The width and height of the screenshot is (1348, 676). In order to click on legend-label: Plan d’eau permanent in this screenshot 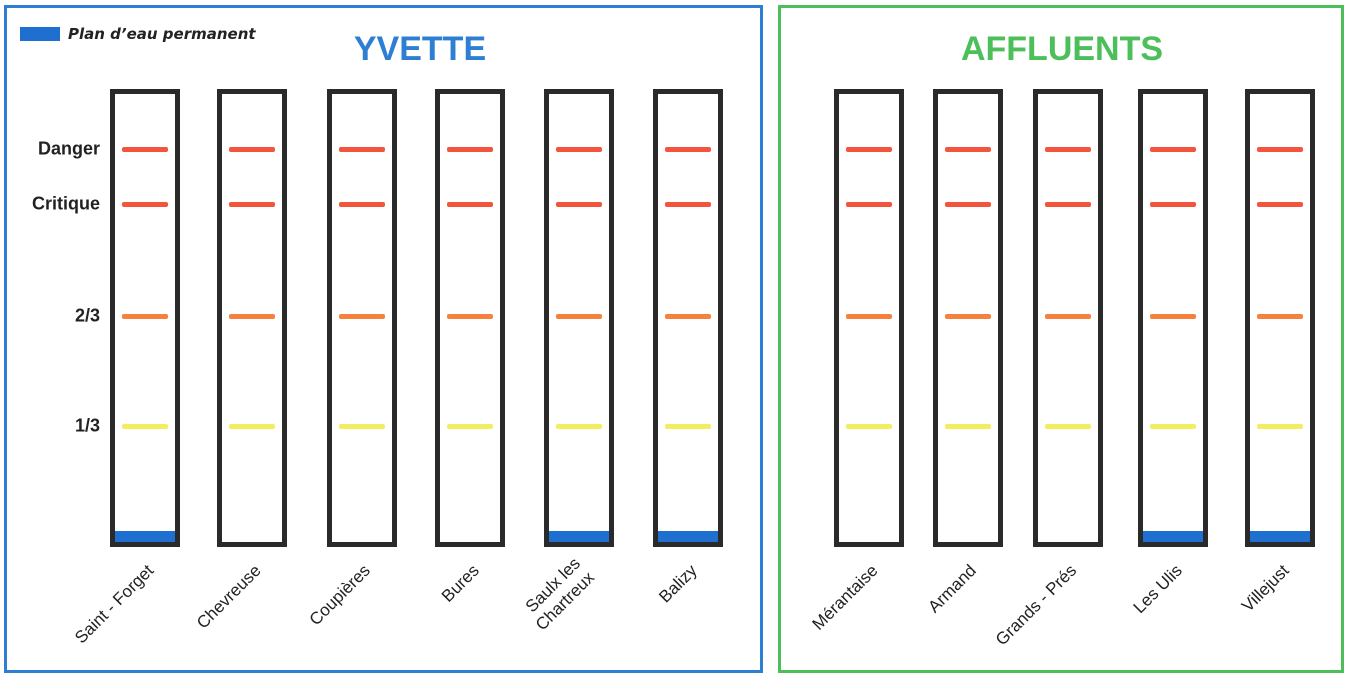, I will do `click(162, 34)`.